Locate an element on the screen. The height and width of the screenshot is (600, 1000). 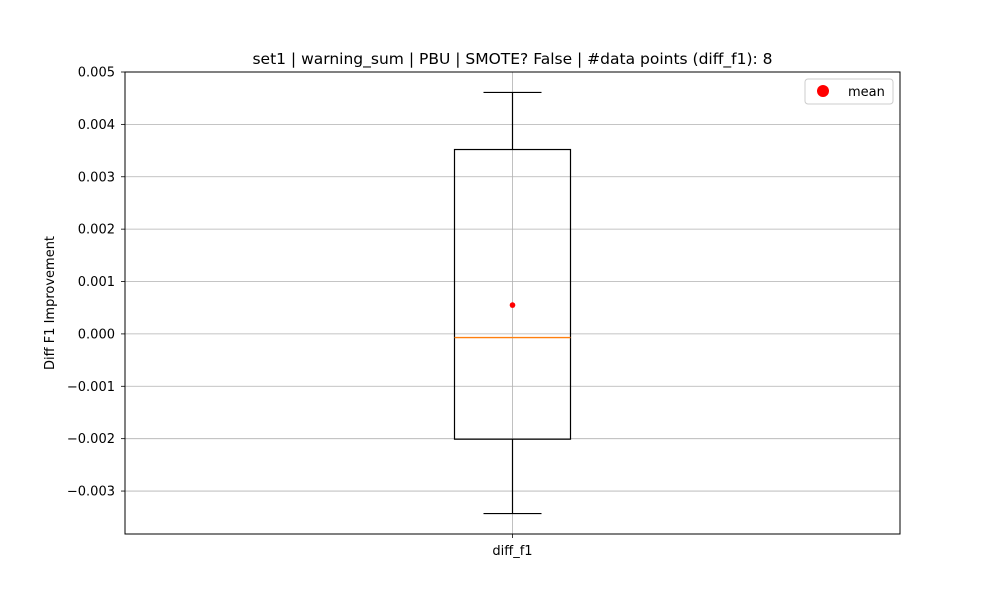
y-tick-label: 0.002 is located at coordinates (96, 230).